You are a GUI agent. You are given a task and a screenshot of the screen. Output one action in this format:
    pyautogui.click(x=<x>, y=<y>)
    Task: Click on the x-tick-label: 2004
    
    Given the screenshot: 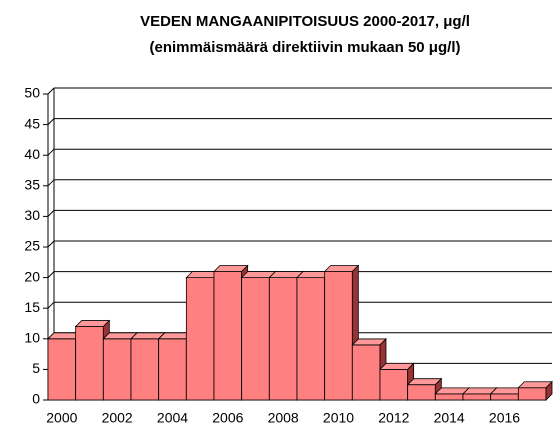 What is the action you would take?
    pyautogui.click(x=172, y=418)
    